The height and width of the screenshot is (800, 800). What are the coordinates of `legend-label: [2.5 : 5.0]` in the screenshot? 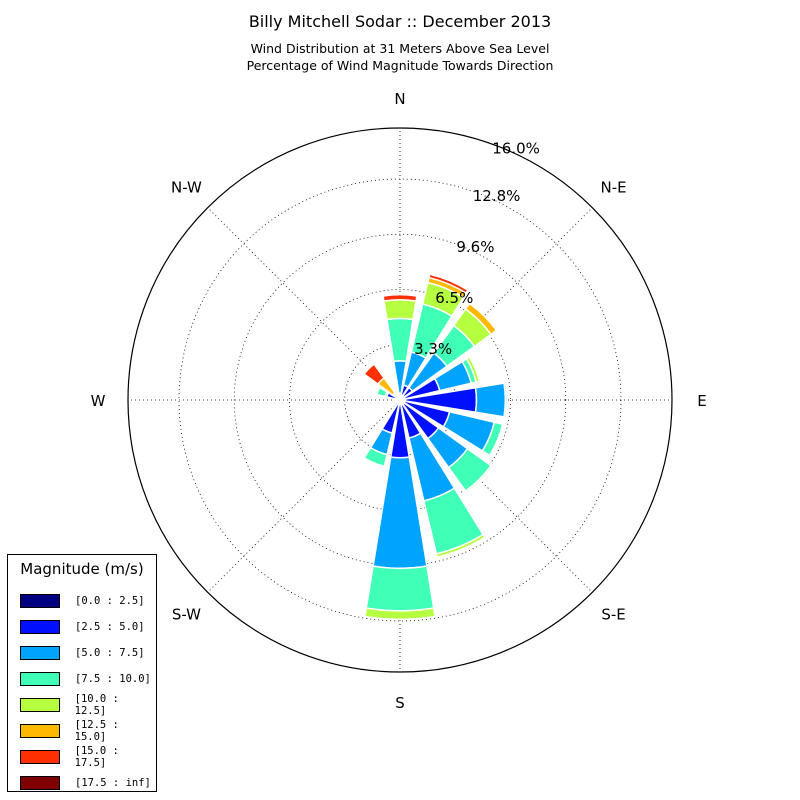 It's located at (110, 627).